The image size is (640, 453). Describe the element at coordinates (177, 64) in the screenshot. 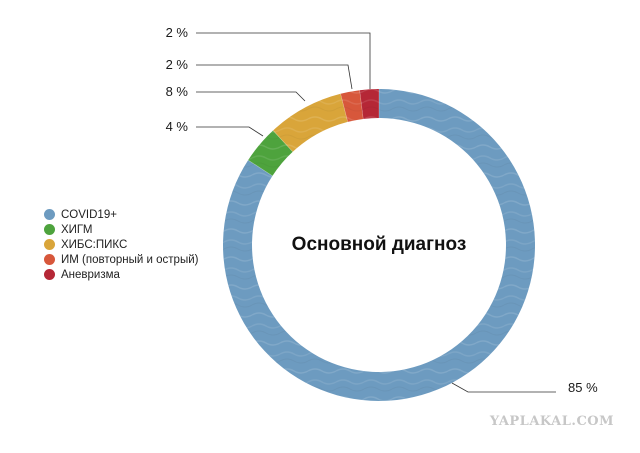

I see `percent-label-4: 2 %` at that location.